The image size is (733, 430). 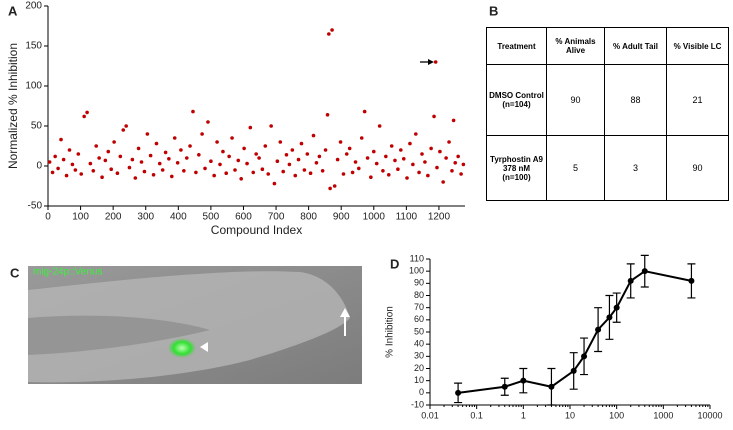 I want to click on x-tick-label: 800, so click(x=308, y=217).